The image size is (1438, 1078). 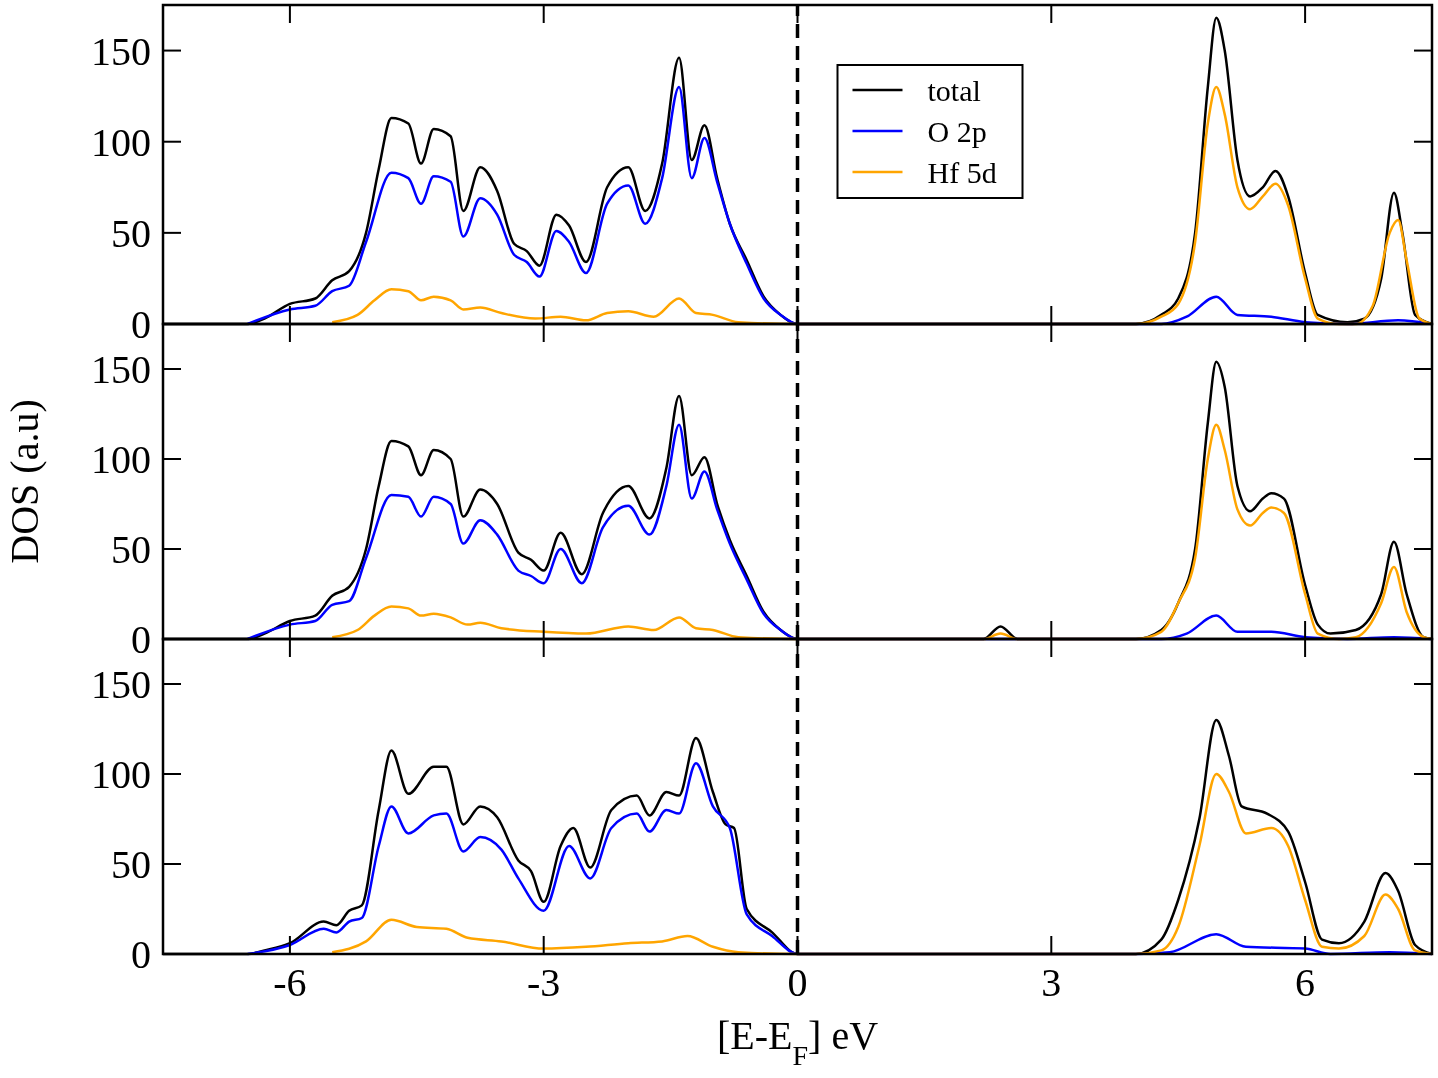 What do you see at coordinates (962, 172) in the screenshot?
I see `legend-label: Hf 5d` at bounding box center [962, 172].